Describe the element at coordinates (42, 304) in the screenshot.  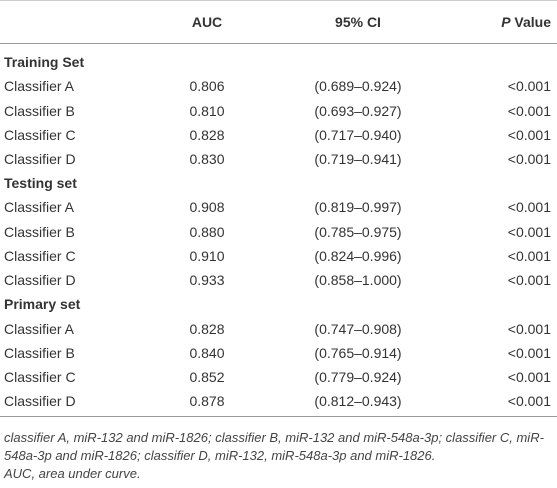
I see `section-title: Primary set` at that location.